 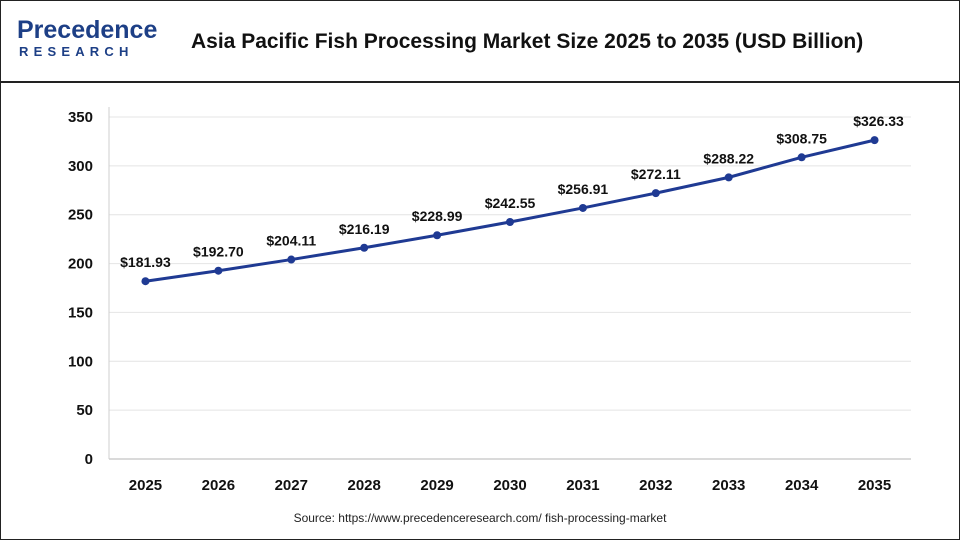 What do you see at coordinates (583, 189) in the screenshot?
I see `data-label: $256.91` at bounding box center [583, 189].